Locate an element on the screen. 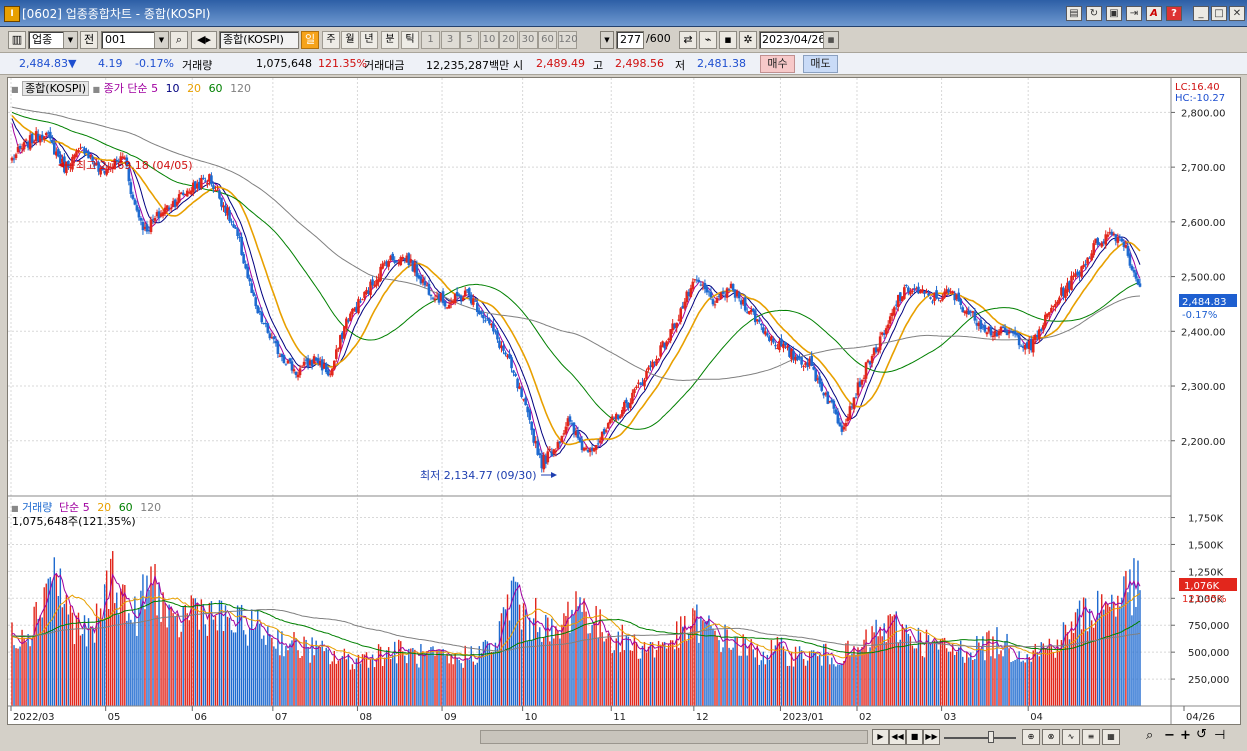 Image resolution: width=1247 pixels, height=751 pixels. code-select: 001 ▼ is located at coordinates (135, 40).